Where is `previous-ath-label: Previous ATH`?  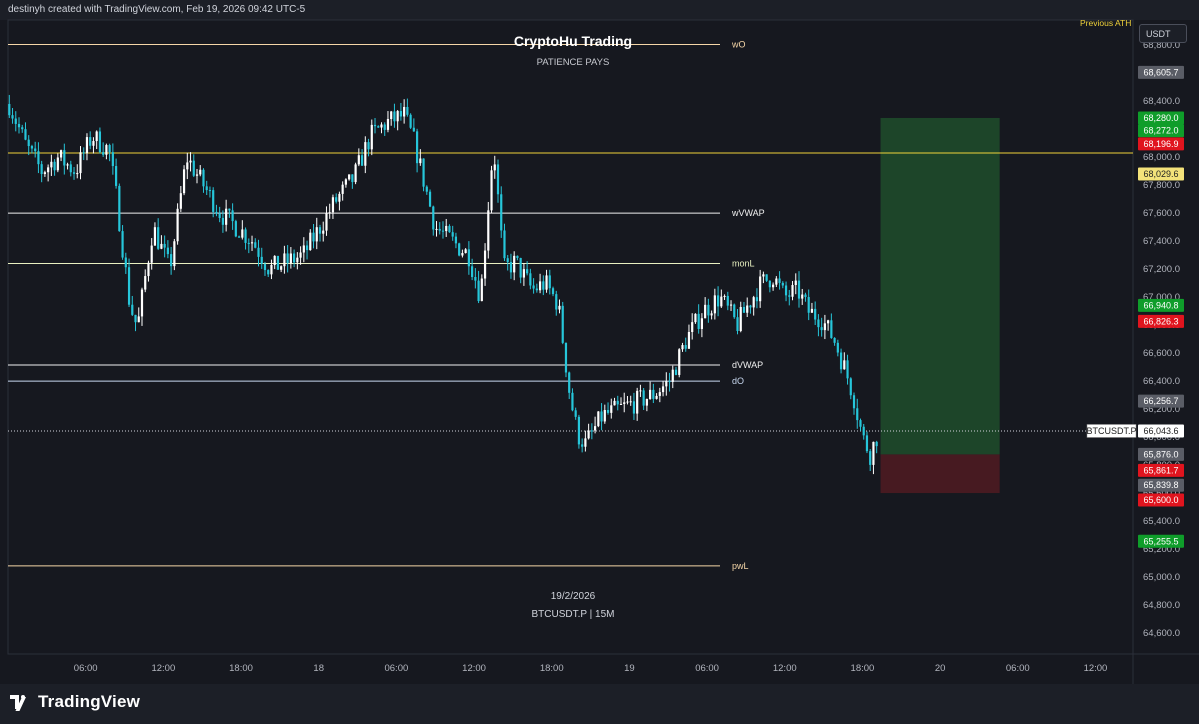 previous-ath-label: Previous ATH is located at coordinates (1106, 23).